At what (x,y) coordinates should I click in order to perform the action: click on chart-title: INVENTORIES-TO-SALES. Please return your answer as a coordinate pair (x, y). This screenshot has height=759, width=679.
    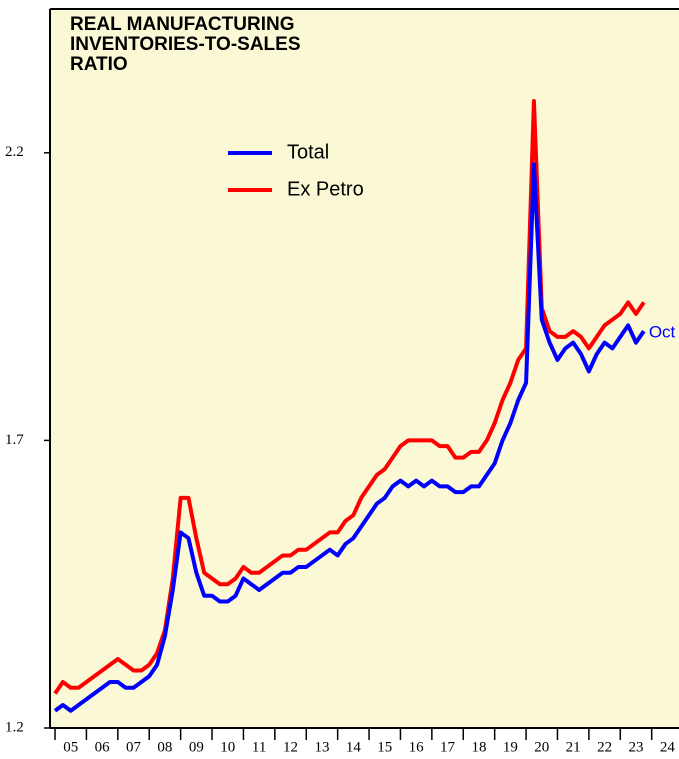
    Looking at the image, I should click on (185, 44).